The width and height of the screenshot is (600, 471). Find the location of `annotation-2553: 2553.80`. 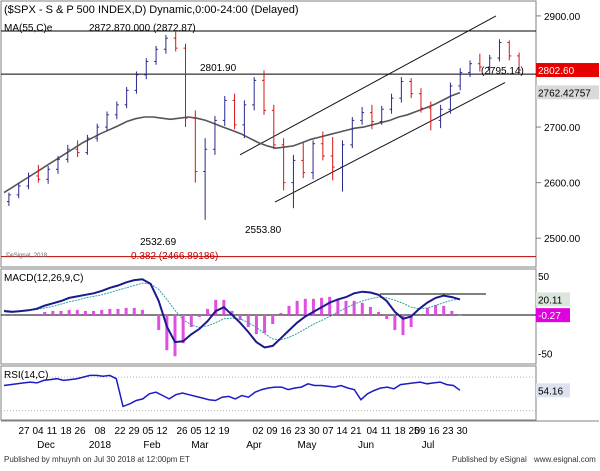

annotation-2553: 2553.80 is located at coordinates (263, 230).